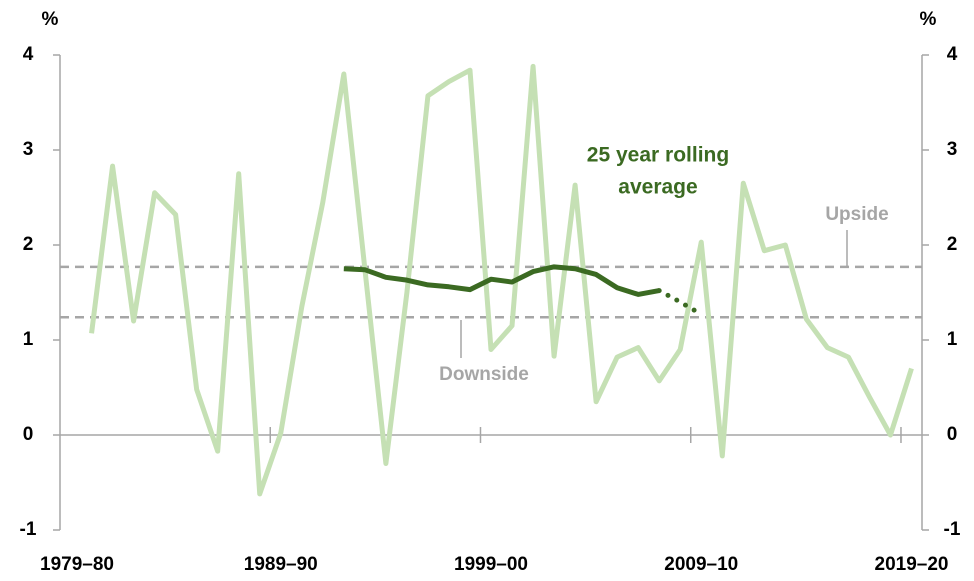 The image size is (974, 581). I want to click on y-tick-label: 3, so click(28, 149).